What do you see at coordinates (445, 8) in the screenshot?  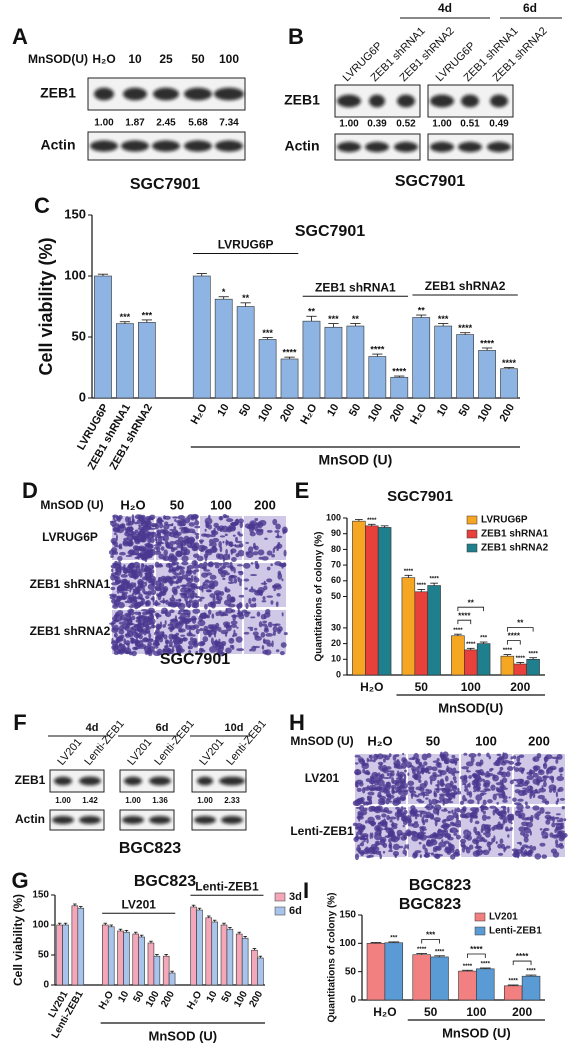 I see `label: 4d` at bounding box center [445, 8].